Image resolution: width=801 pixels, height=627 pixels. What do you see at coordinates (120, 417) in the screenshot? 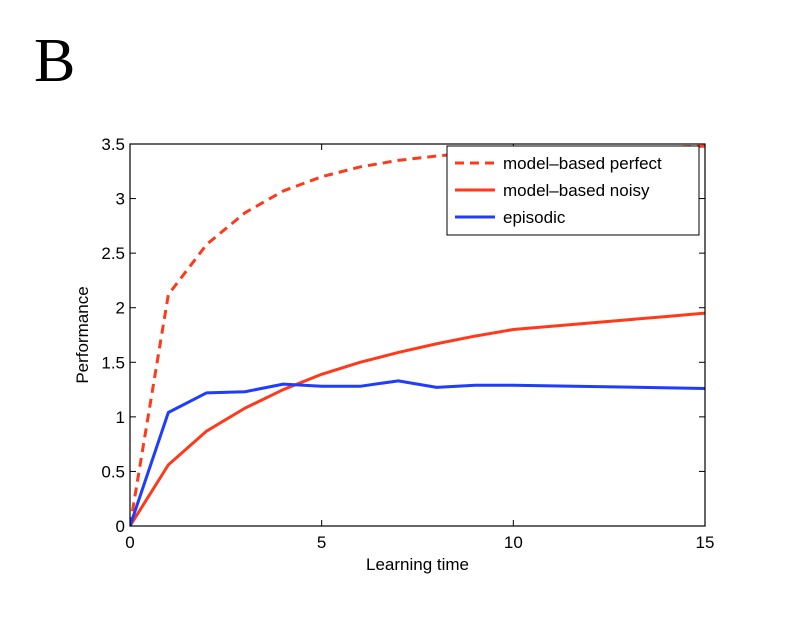
I see `y-tick-label: 1` at bounding box center [120, 417].